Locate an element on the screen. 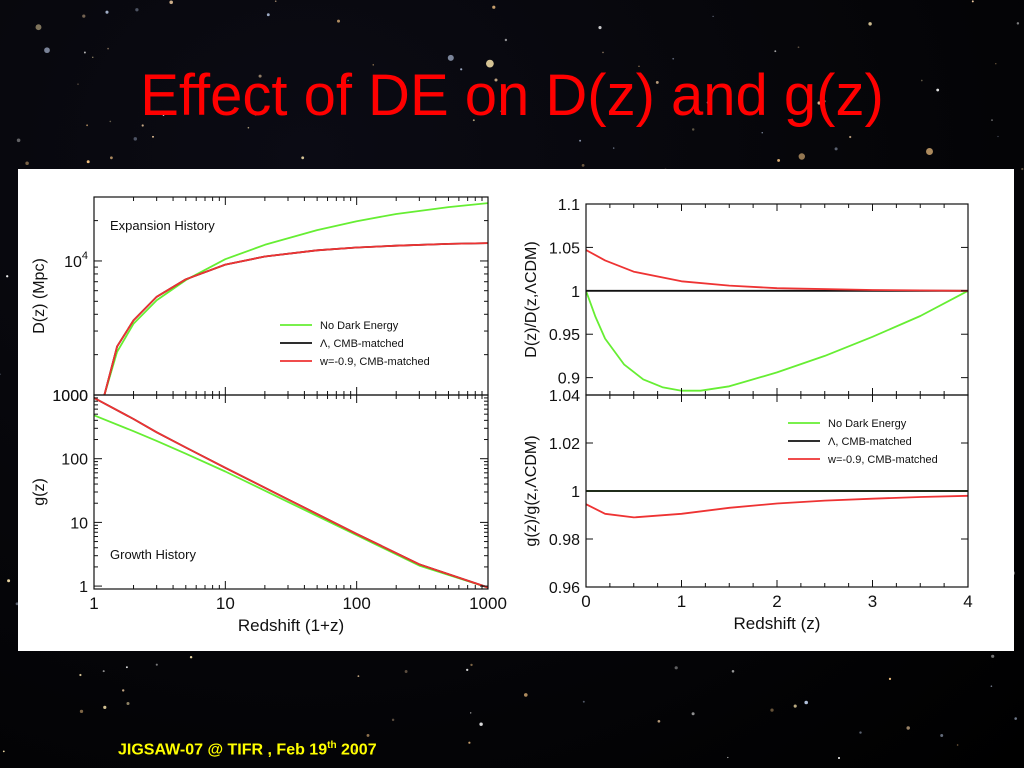 This screenshot has width=1024, height=768. y-axis-label: g(z)/g(z,ΛCDM) is located at coordinates (531, 490).